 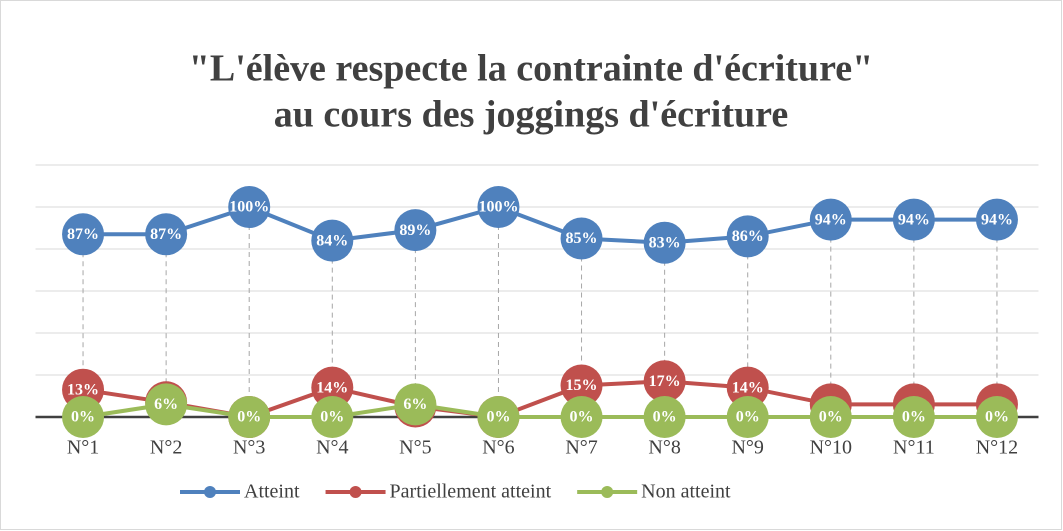 I want to click on x-tick-label: N°3, so click(x=249, y=448).